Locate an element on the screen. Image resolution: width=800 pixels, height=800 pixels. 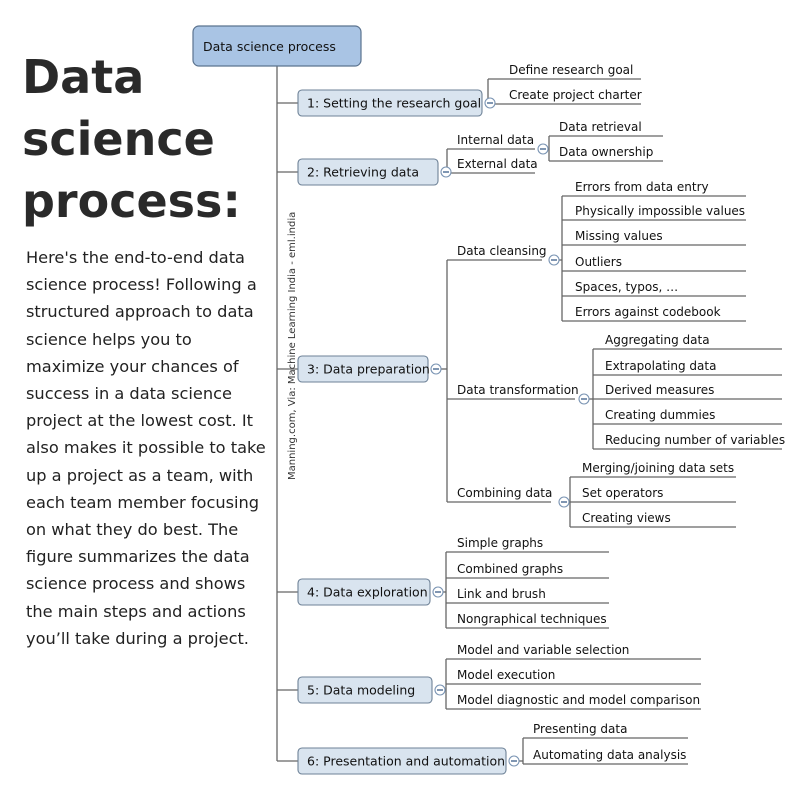
leaf-item: Presenting data is located at coordinates (580, 729).